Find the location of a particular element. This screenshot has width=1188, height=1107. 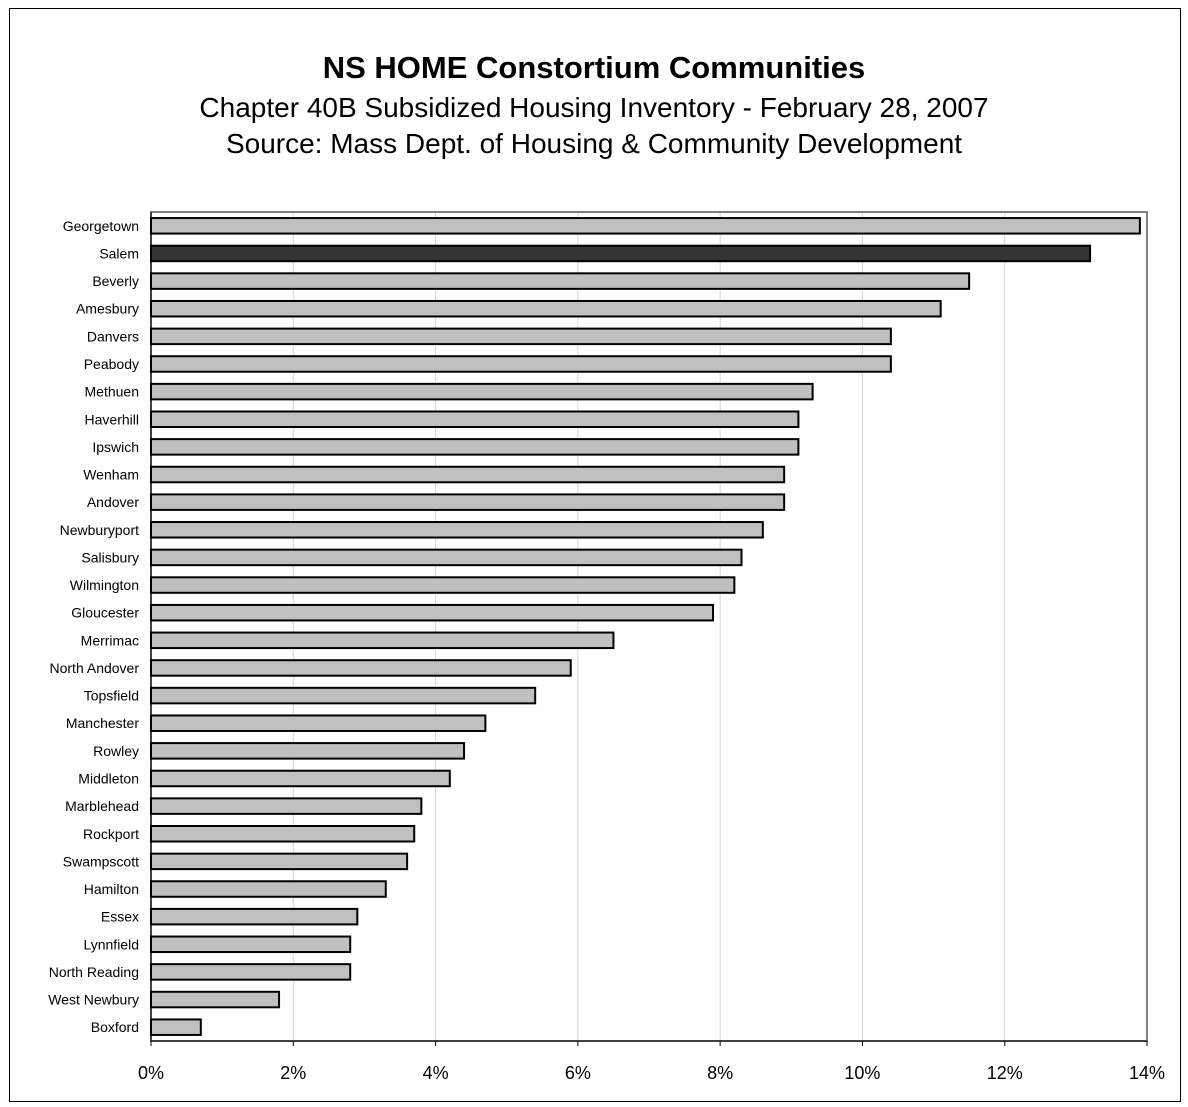

category-label: Manchester is located at coordinates (102, 723).